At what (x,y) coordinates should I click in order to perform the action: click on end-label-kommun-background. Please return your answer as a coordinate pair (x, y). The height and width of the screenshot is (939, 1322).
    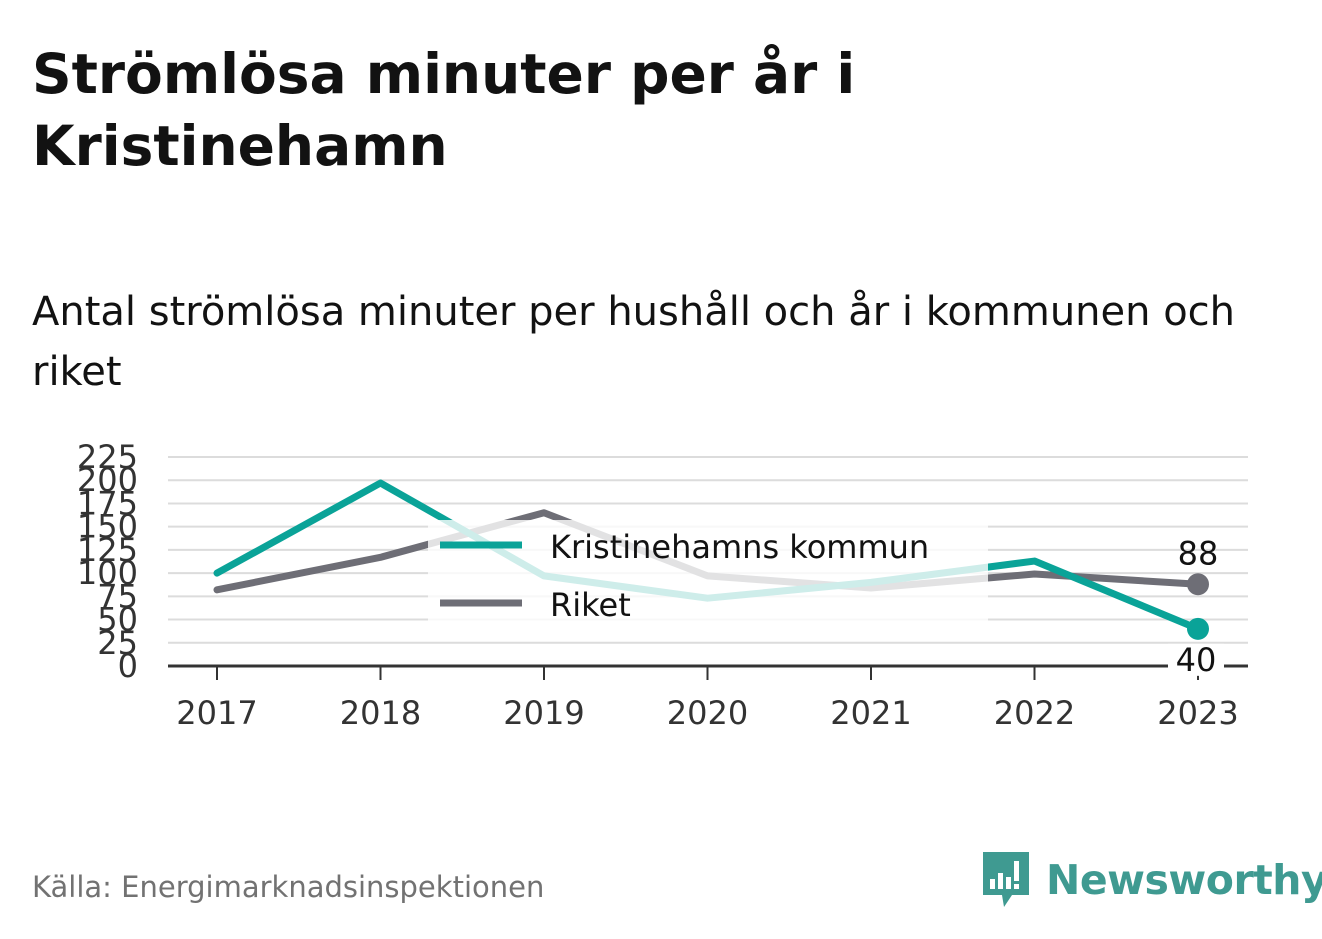
    Looking at the image, I should click on (1196, 659).